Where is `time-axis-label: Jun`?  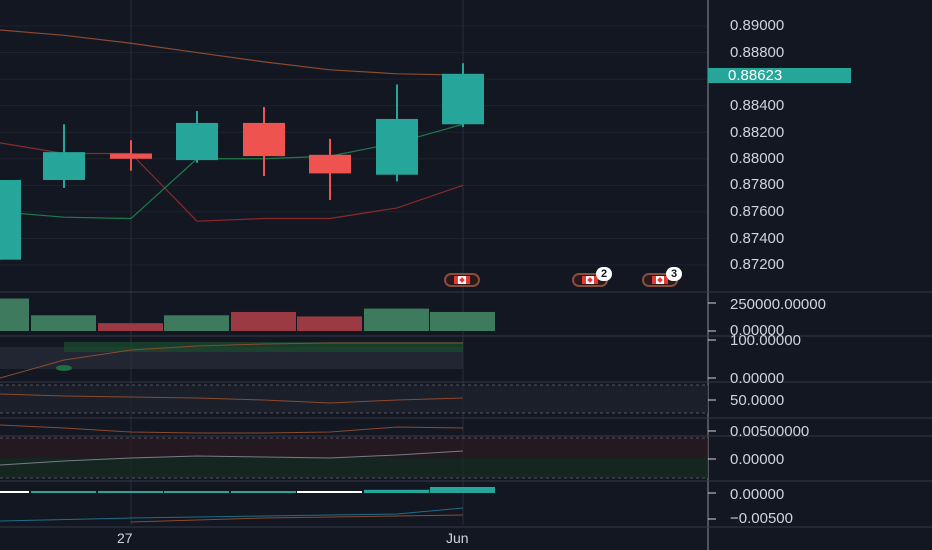
time-axis-label: Jun is located at coordinates (457, 538).